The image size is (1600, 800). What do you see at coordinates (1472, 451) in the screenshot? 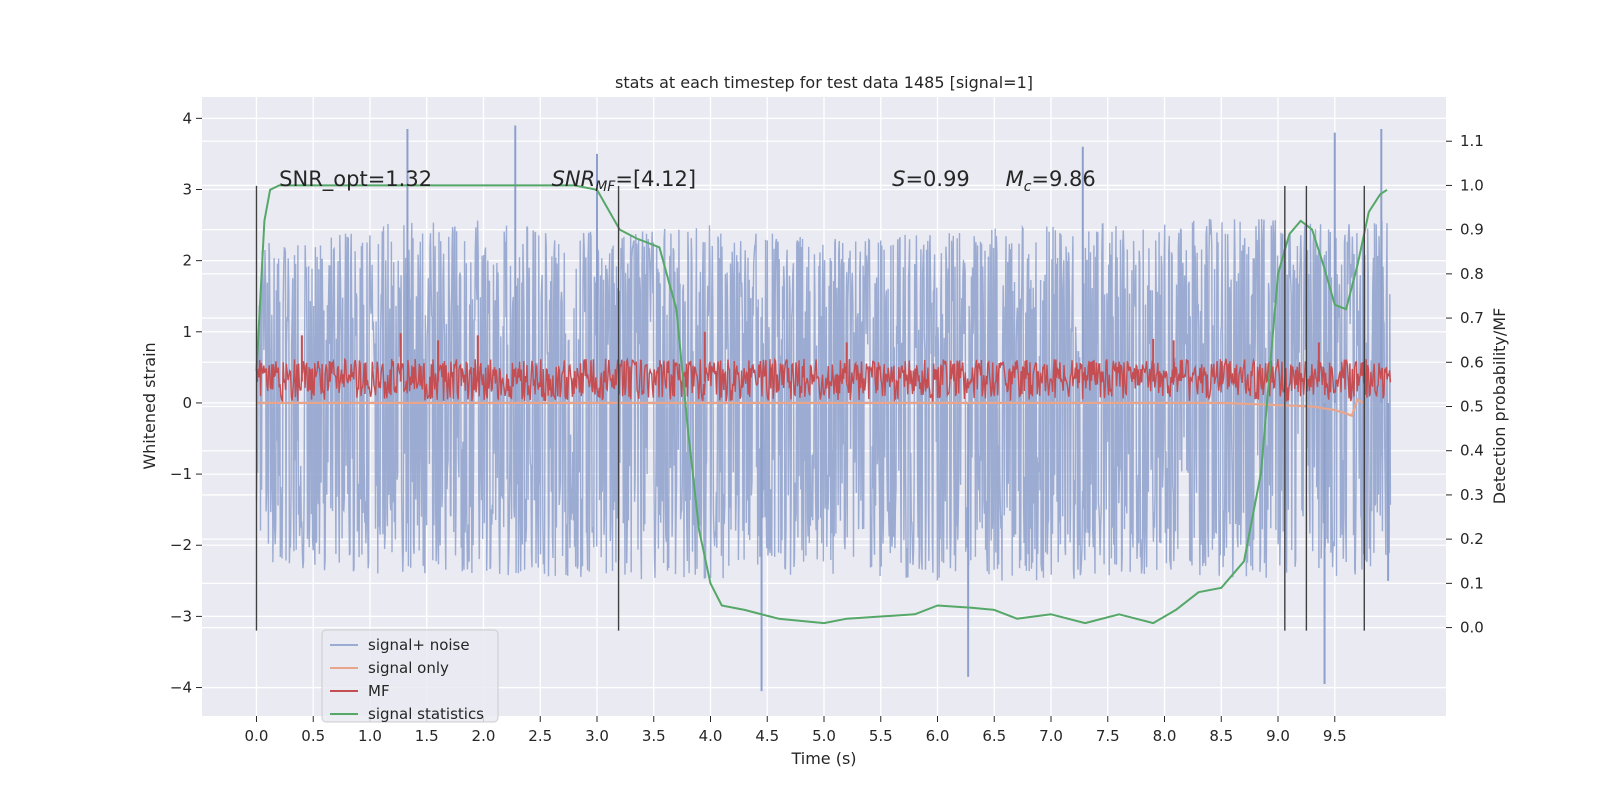
I see `y2-tick-label: 0.4` at bounding box center [1472, 451].